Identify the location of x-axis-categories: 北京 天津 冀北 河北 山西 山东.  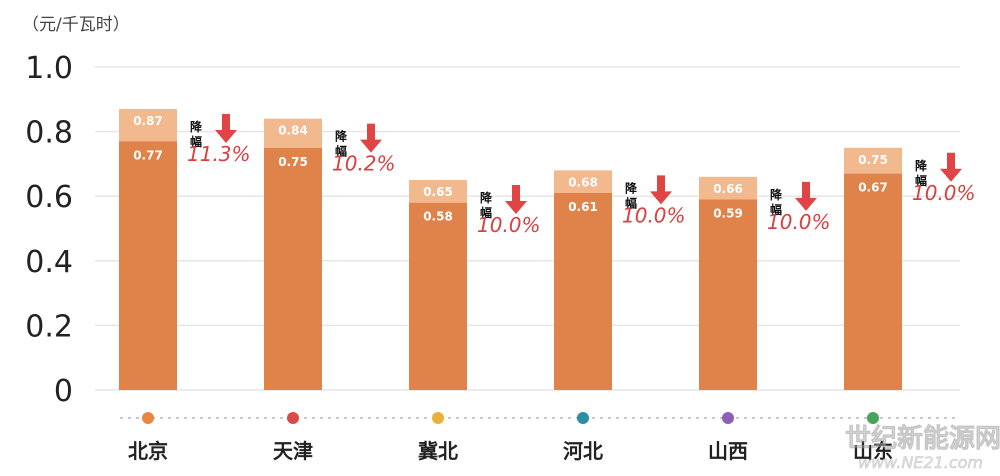
(510, 437).